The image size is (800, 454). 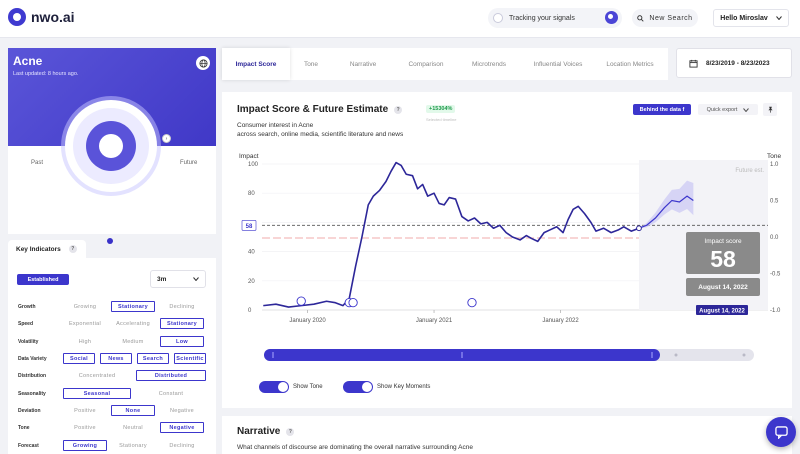 What do you see at coordinates (363, 64) in the screenshot?
I see `tab-narrative: Narrative` at bounding box center [363, 64].